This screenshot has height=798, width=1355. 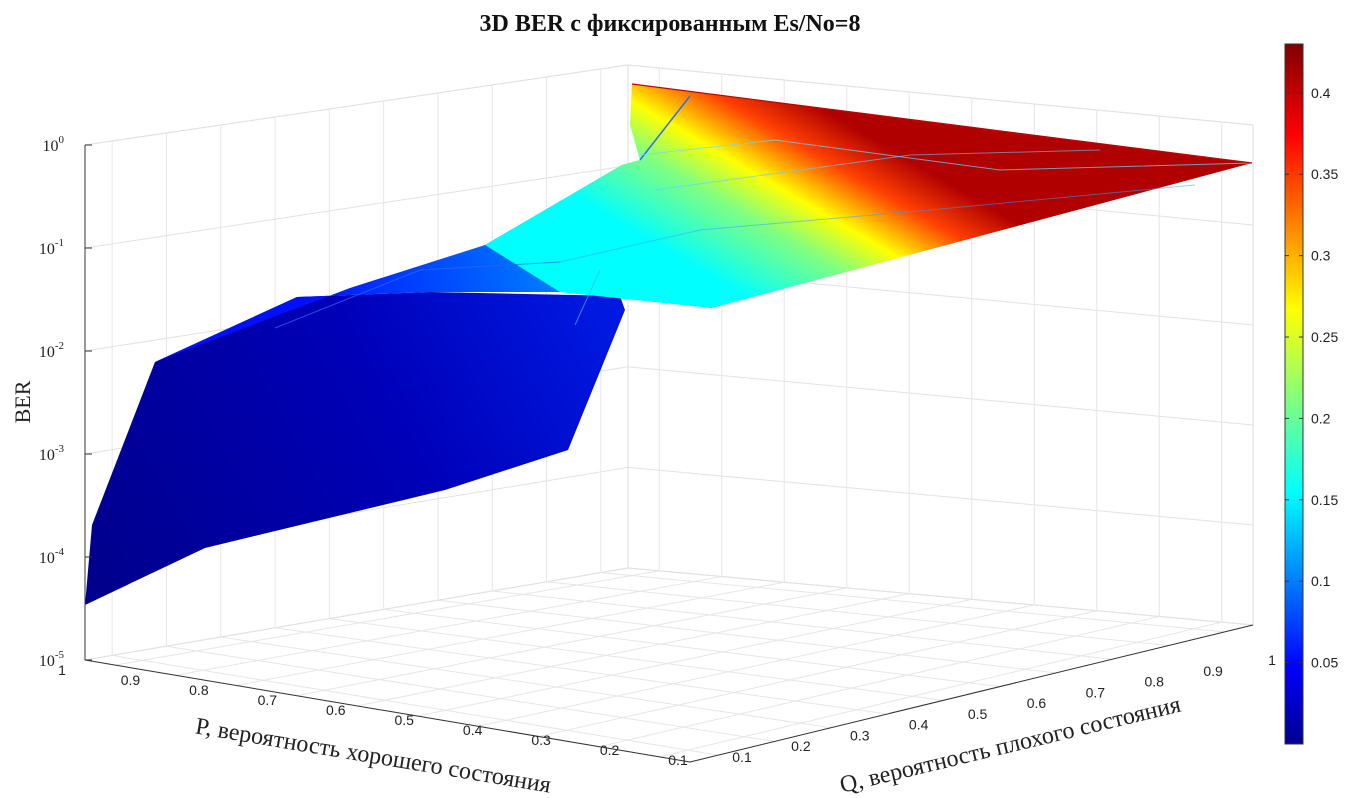 I want to click on p-tick-label: 0.6, so click(x=336, y=710).